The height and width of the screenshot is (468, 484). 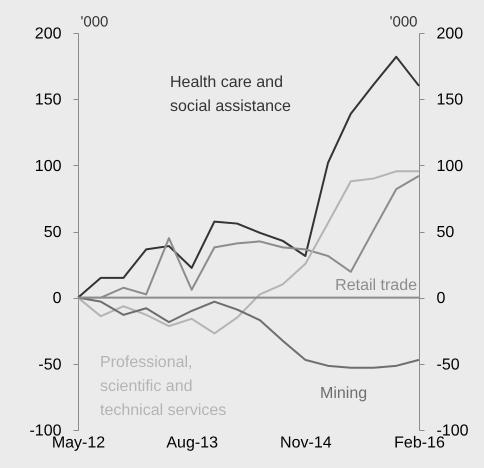 I want to click on text: Health care and social assistance, so click(x=231, y=94).